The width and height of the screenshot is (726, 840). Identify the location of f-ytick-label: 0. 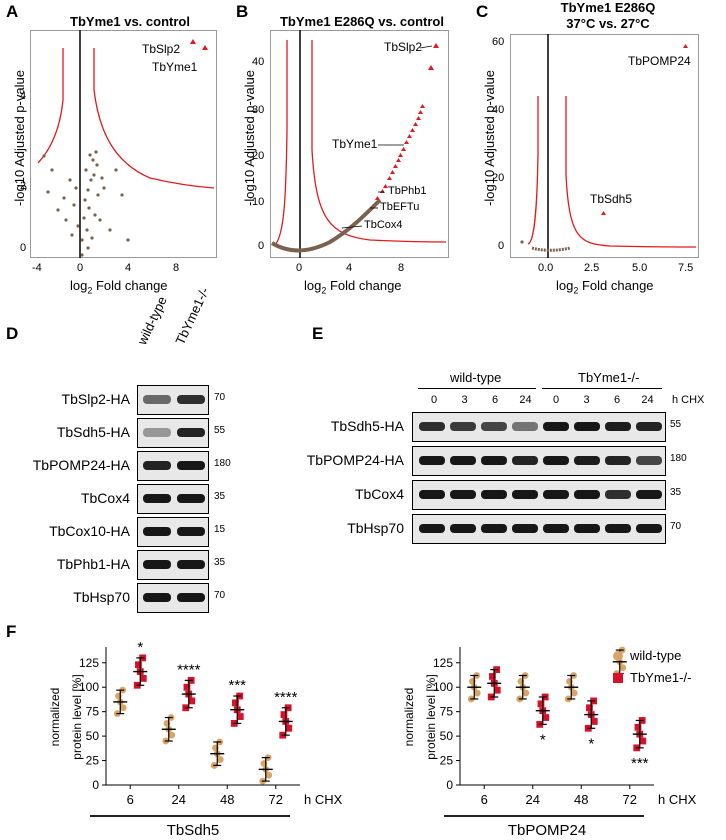
(95, 785).